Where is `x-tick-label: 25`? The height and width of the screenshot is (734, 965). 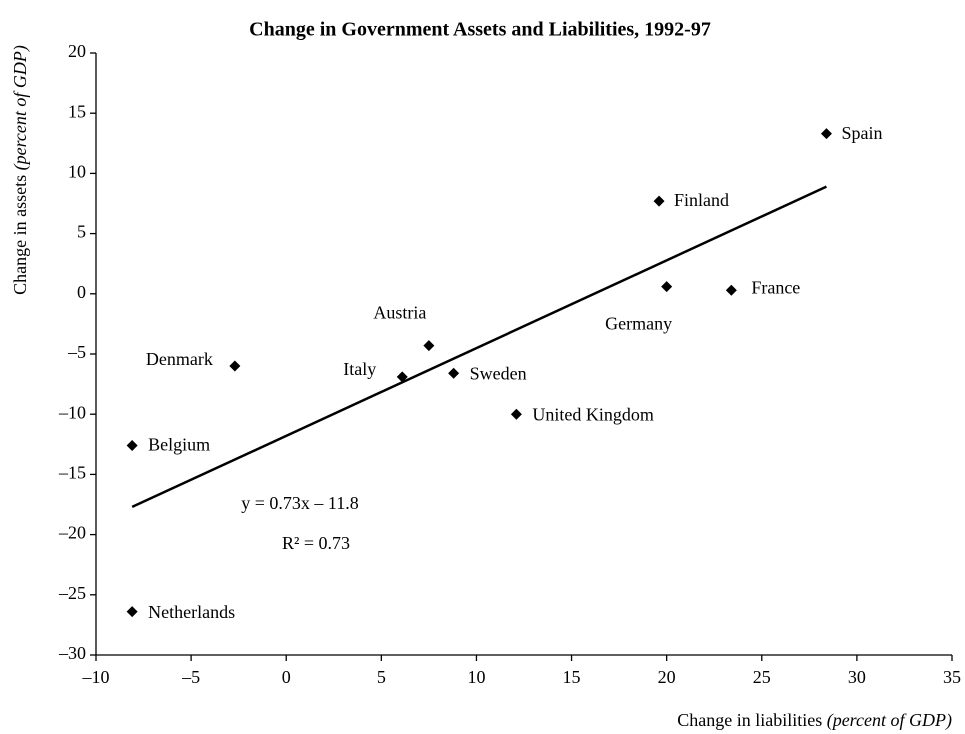
x-tick-label: 25 is located at coordinates (762, 677).